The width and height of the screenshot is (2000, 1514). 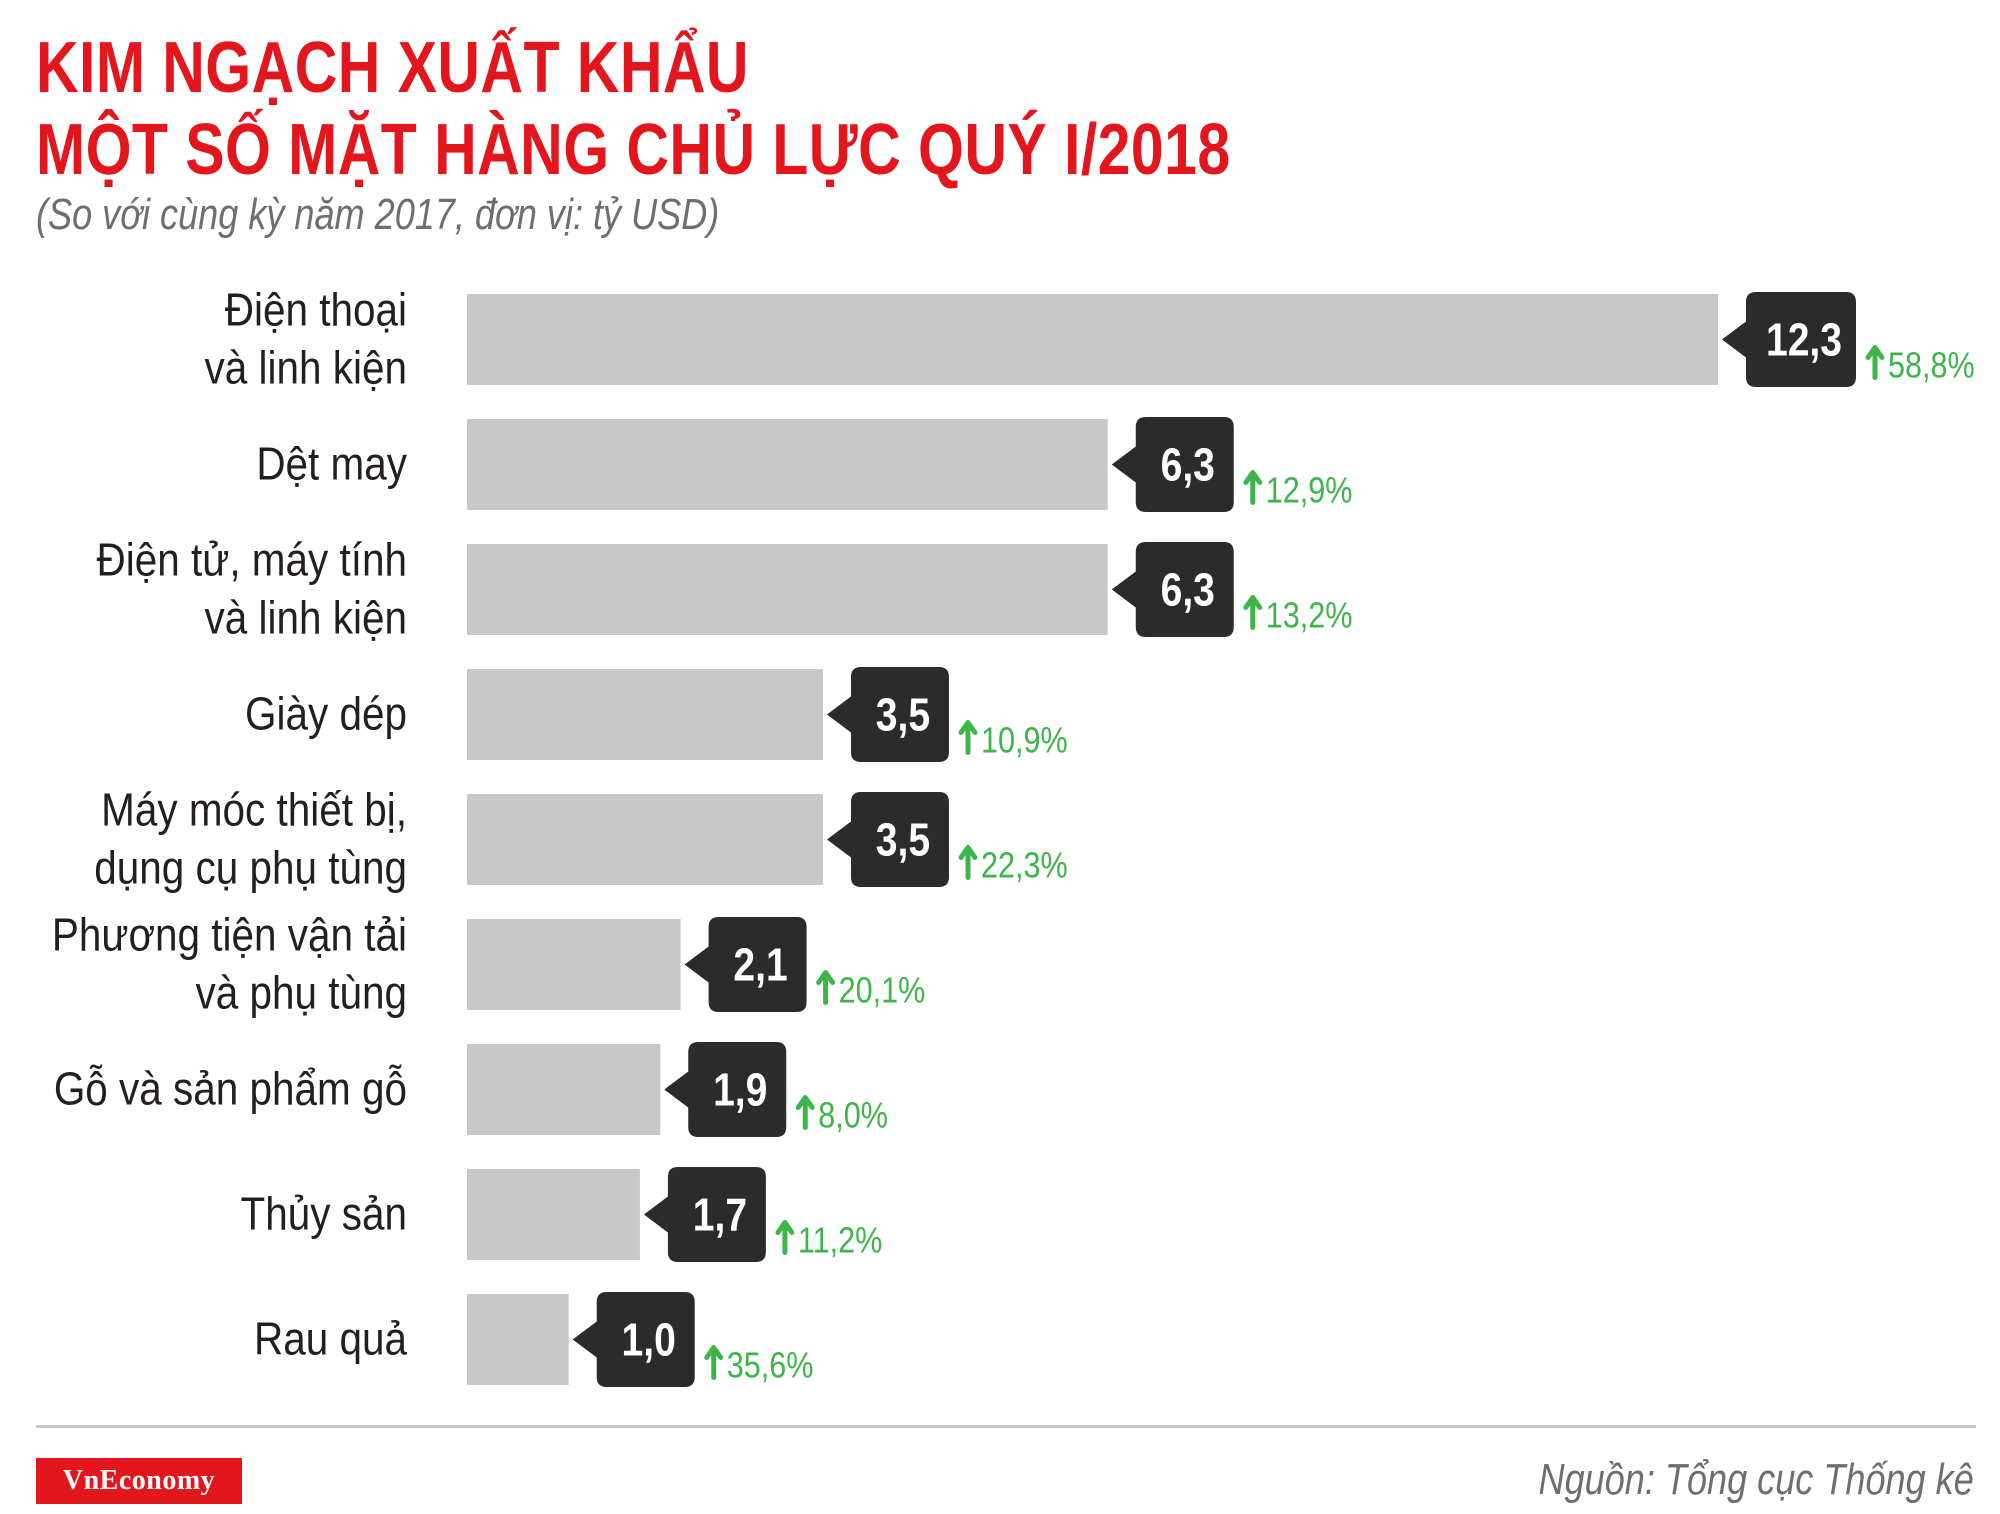 I want to click on value-label: 1,9, so click(x=740, y=1091).